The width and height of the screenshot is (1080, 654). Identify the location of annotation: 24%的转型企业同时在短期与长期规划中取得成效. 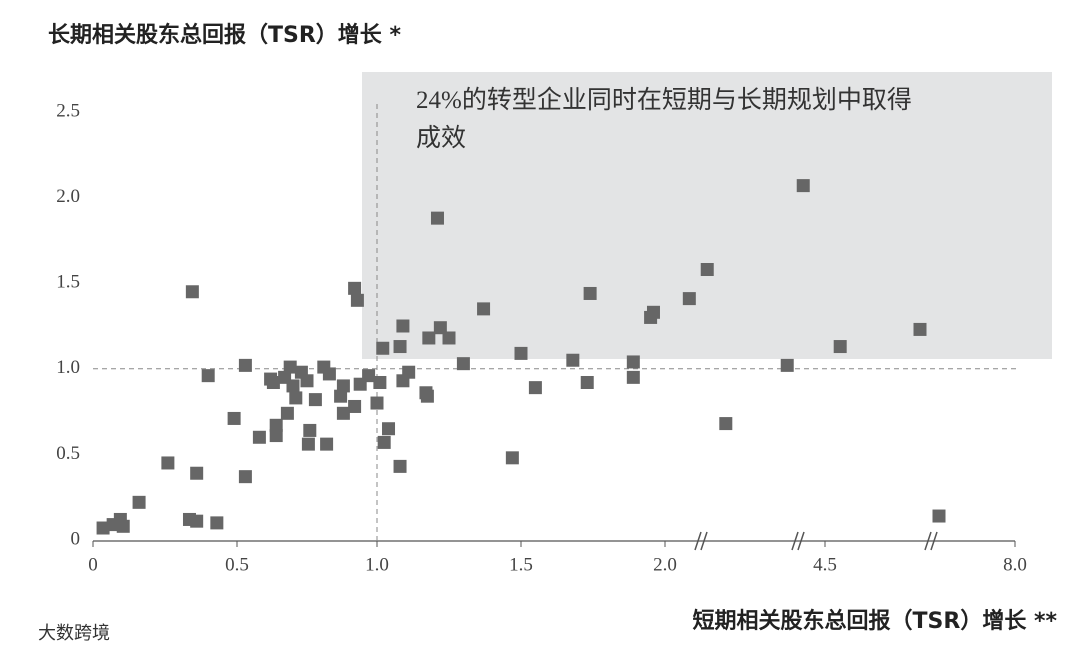
(664, 119).